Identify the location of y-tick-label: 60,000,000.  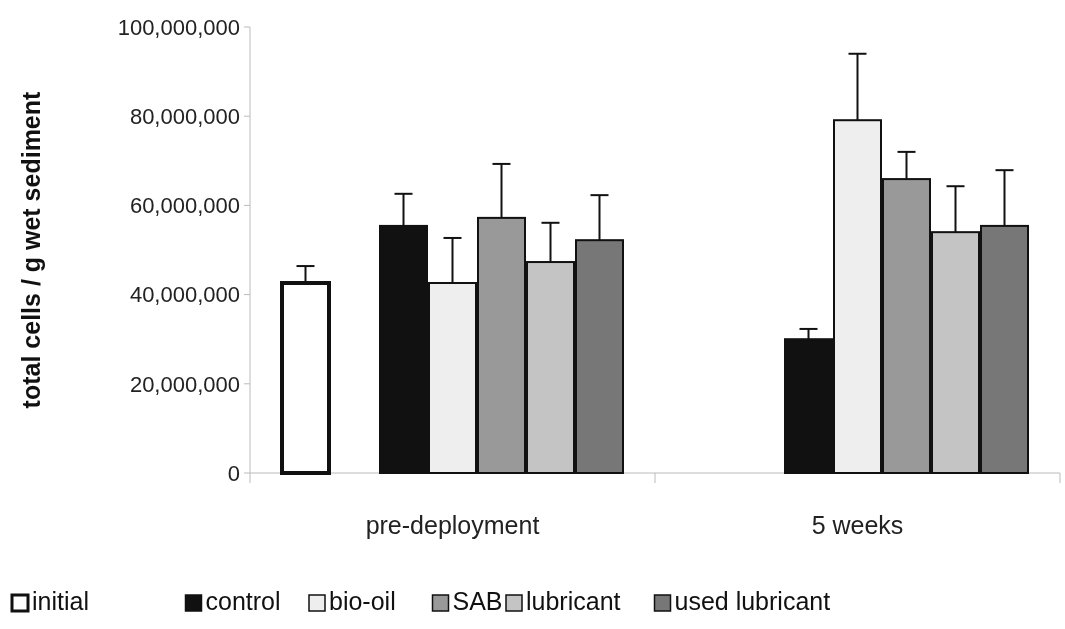
(184, 206).